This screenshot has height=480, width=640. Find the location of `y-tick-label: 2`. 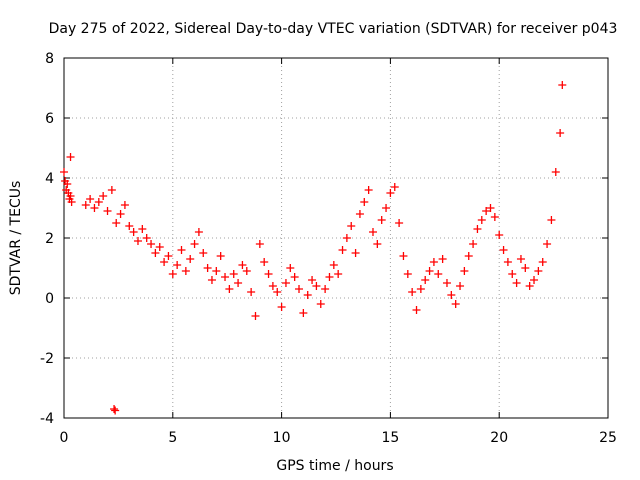

y-tick-label: 2 is located at coordinates (49, 239).